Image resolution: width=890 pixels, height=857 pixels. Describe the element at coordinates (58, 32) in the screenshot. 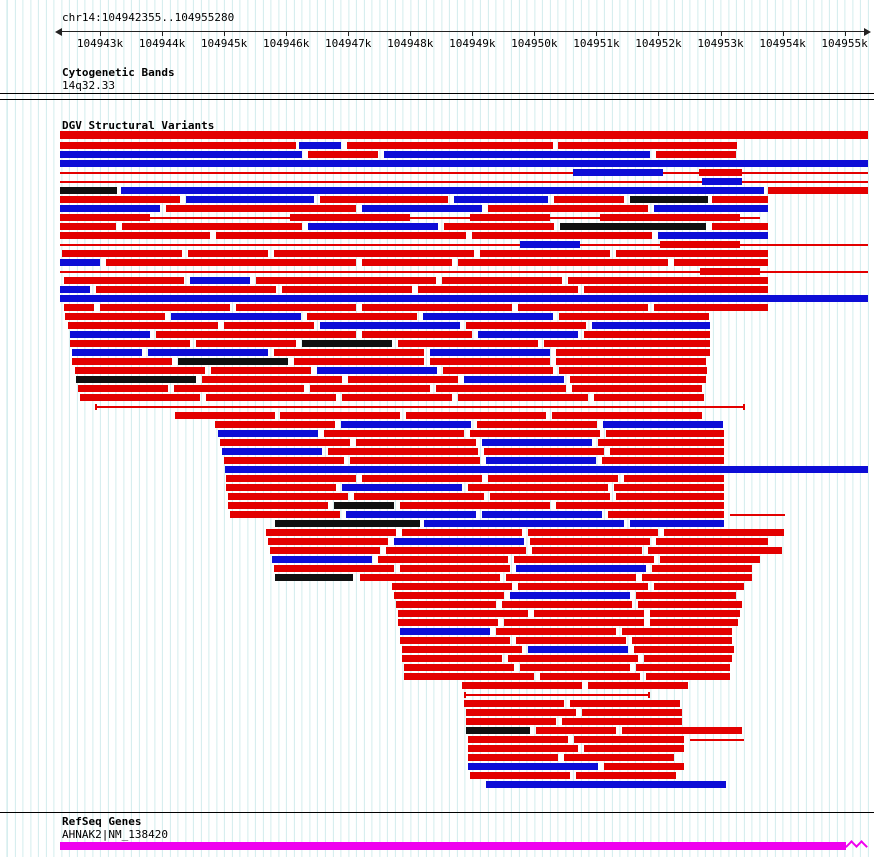

I see `ruler-left-arrow-icon` at that location.